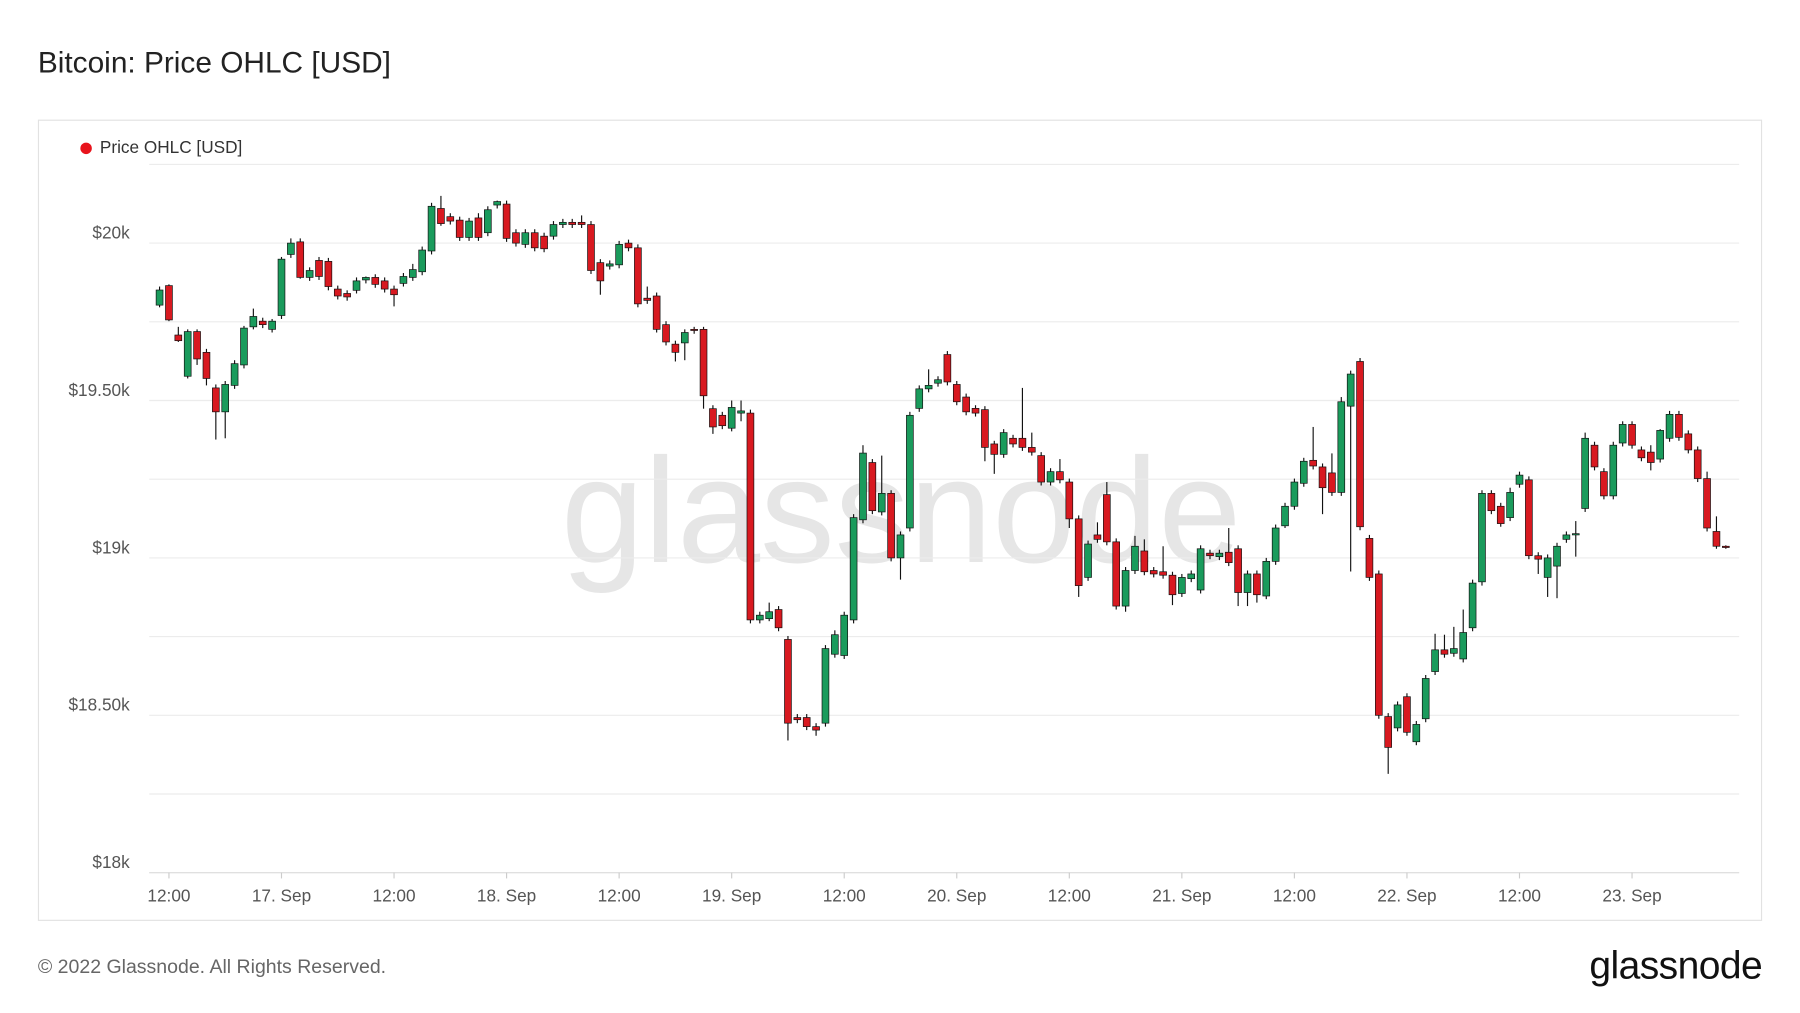 The width and height of the screenshot is (1800, 1013). What do you see at coordinates (212, 967) in the screenshot?
I see `footer: © 2022 Glassnode. All Rights Reserved.` at bounding box center [212, 967].